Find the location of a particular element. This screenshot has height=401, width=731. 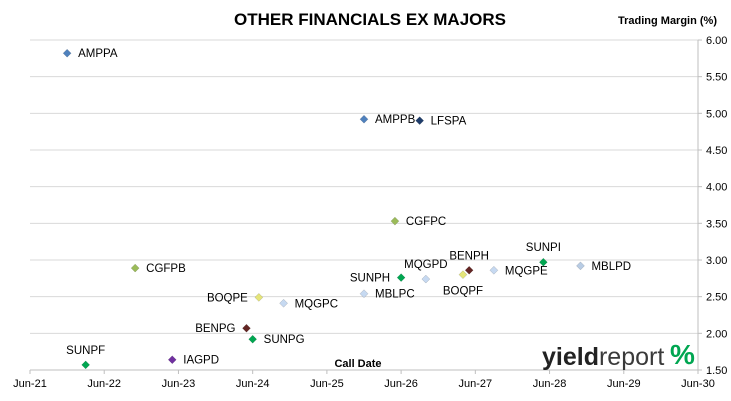

data-point-sunpi: SUNPI is located at coordinates (543, 254).